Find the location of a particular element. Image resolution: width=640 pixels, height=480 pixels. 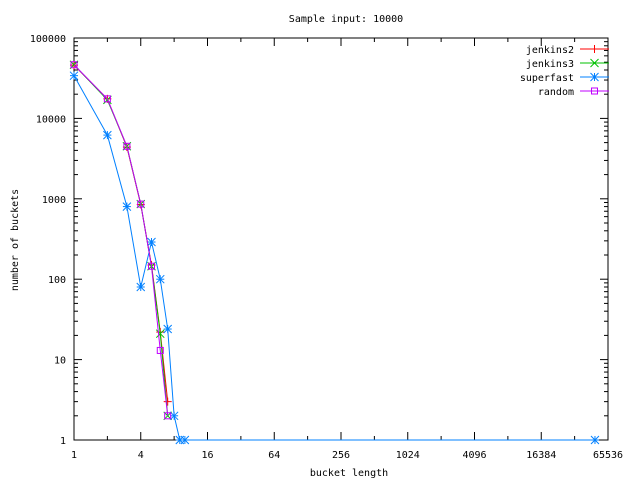

y-tick-label: 10000 is located at coordinates (51, 119).